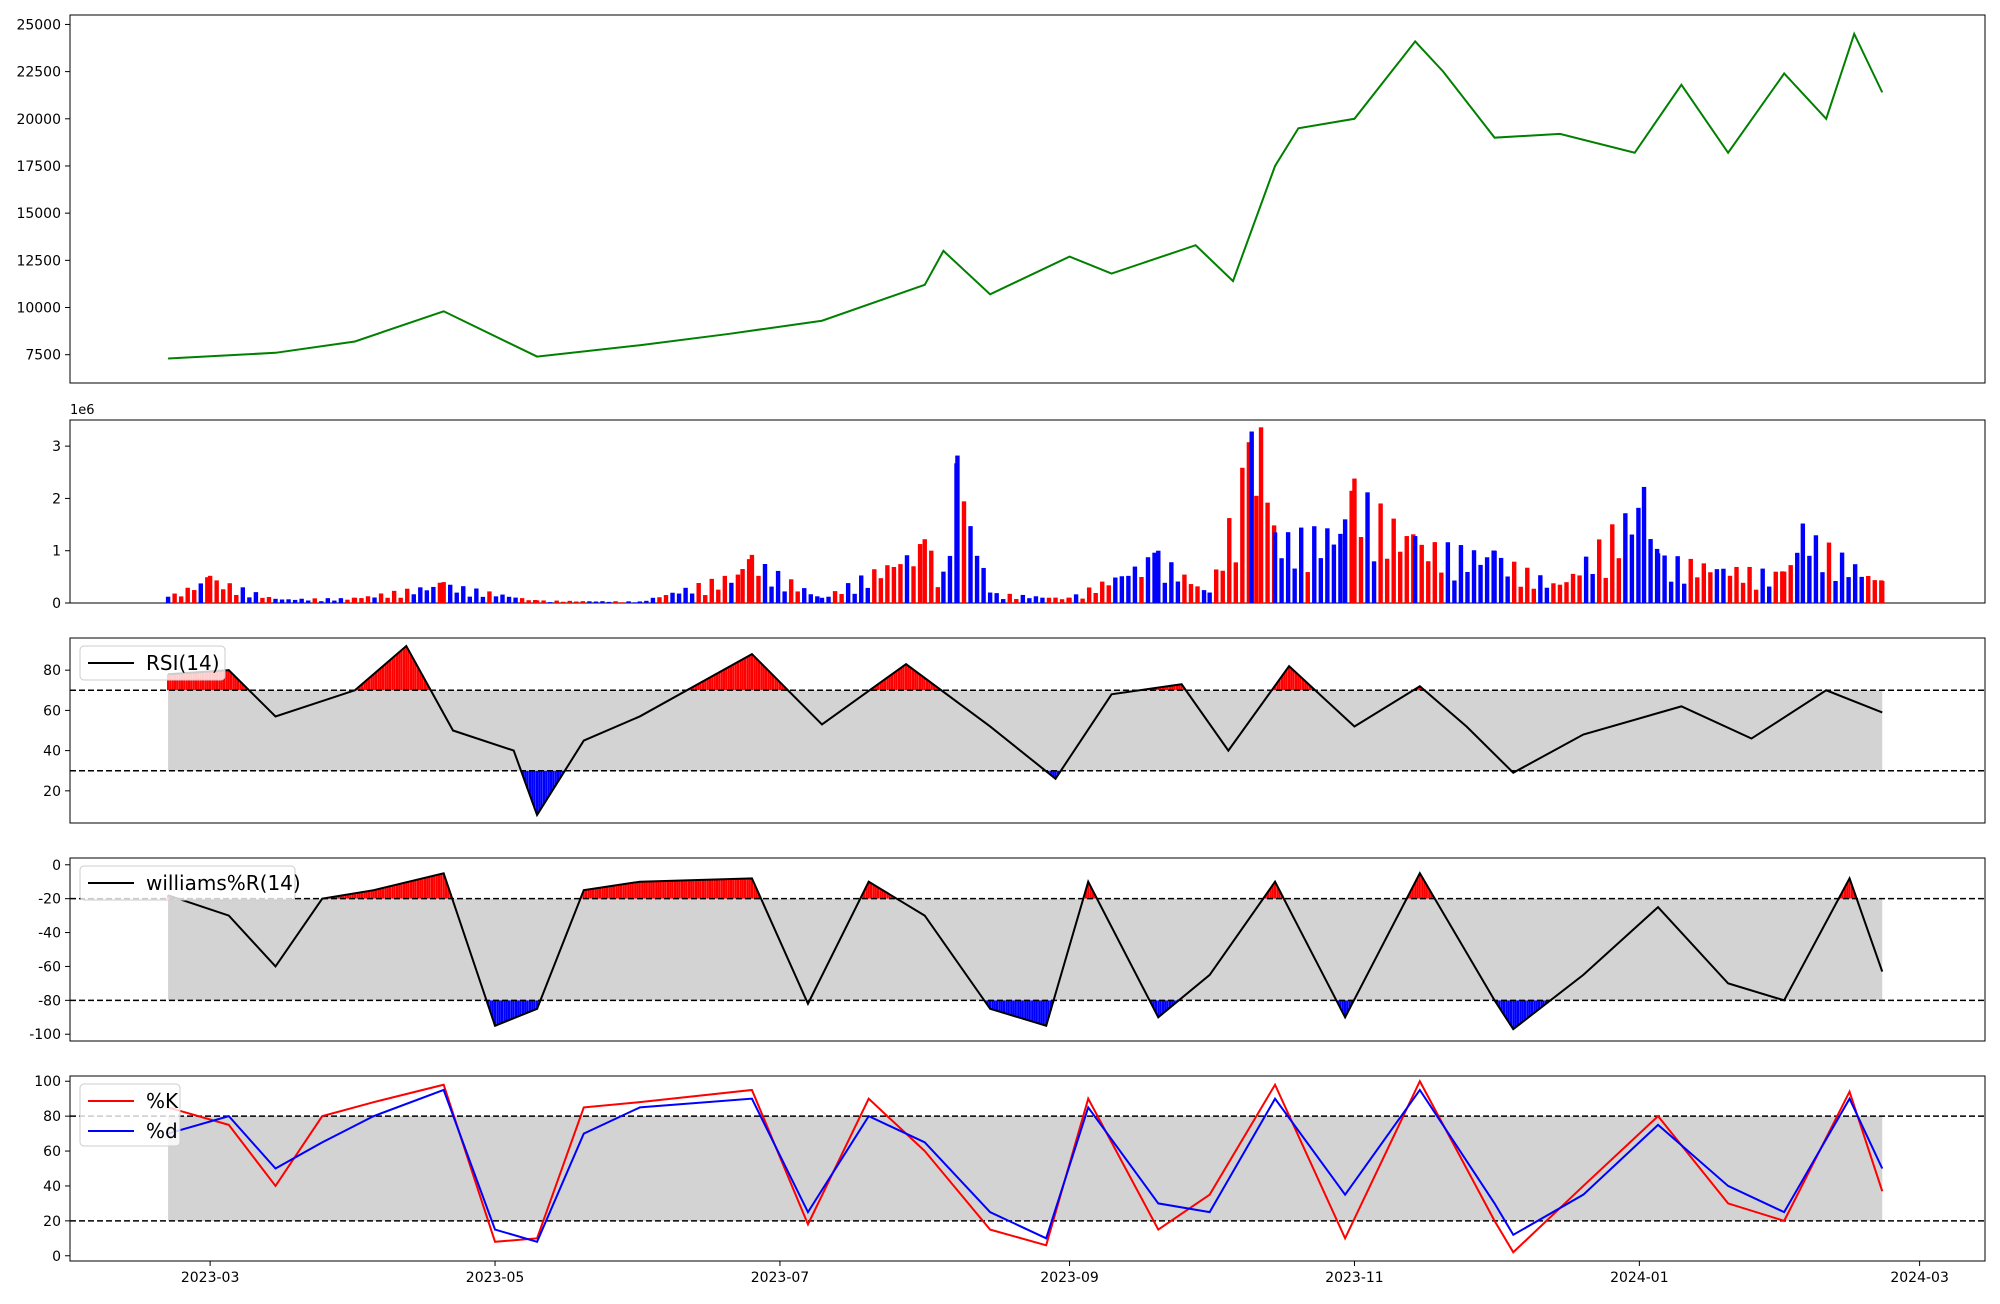  What do you see at coordinates (1012, 885) in the screenshot?
I see `williams-overbought-fill` at bounding box center [1012, 885].